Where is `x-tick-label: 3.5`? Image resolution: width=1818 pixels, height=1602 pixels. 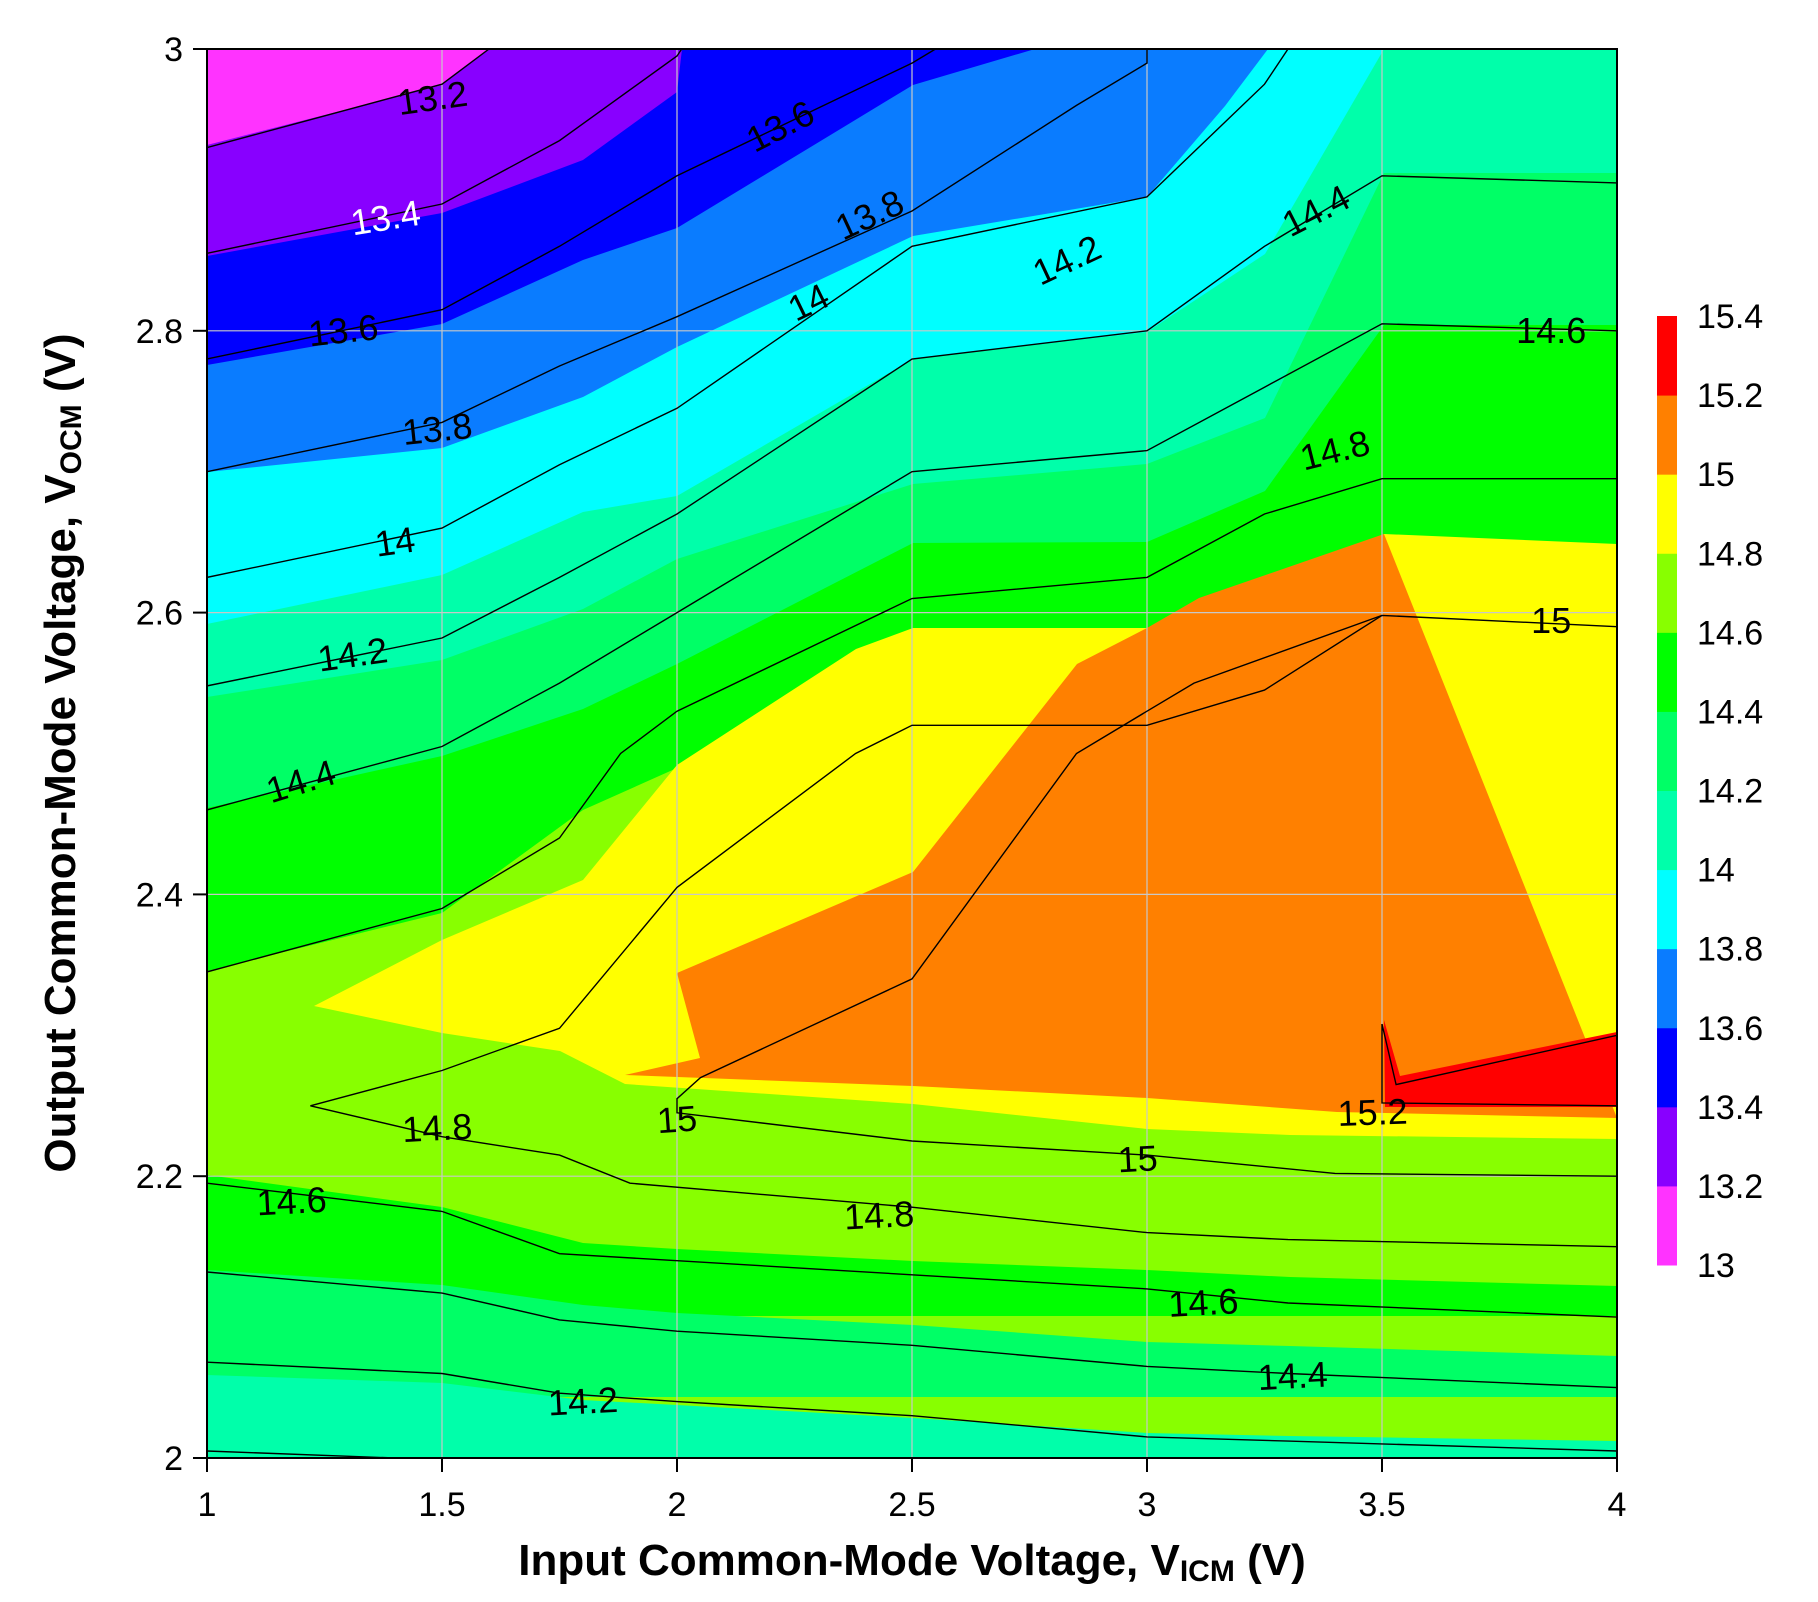
x-tick-label: 3.5 is located at coordinates (1381, 1505).